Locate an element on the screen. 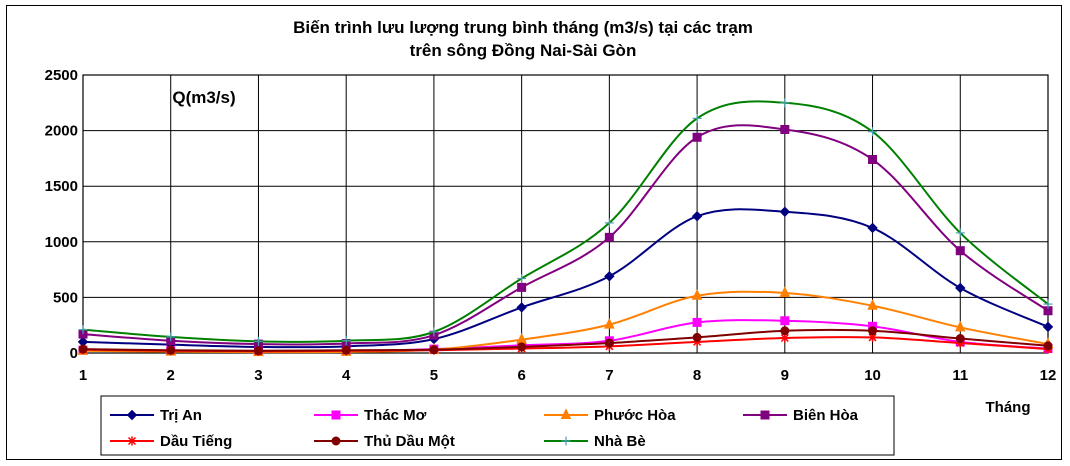 The image size is (1070, 466). chart-title-line-2: trên sông Đồng Nai-Sài Gòn is located at coordinates (523, 50).